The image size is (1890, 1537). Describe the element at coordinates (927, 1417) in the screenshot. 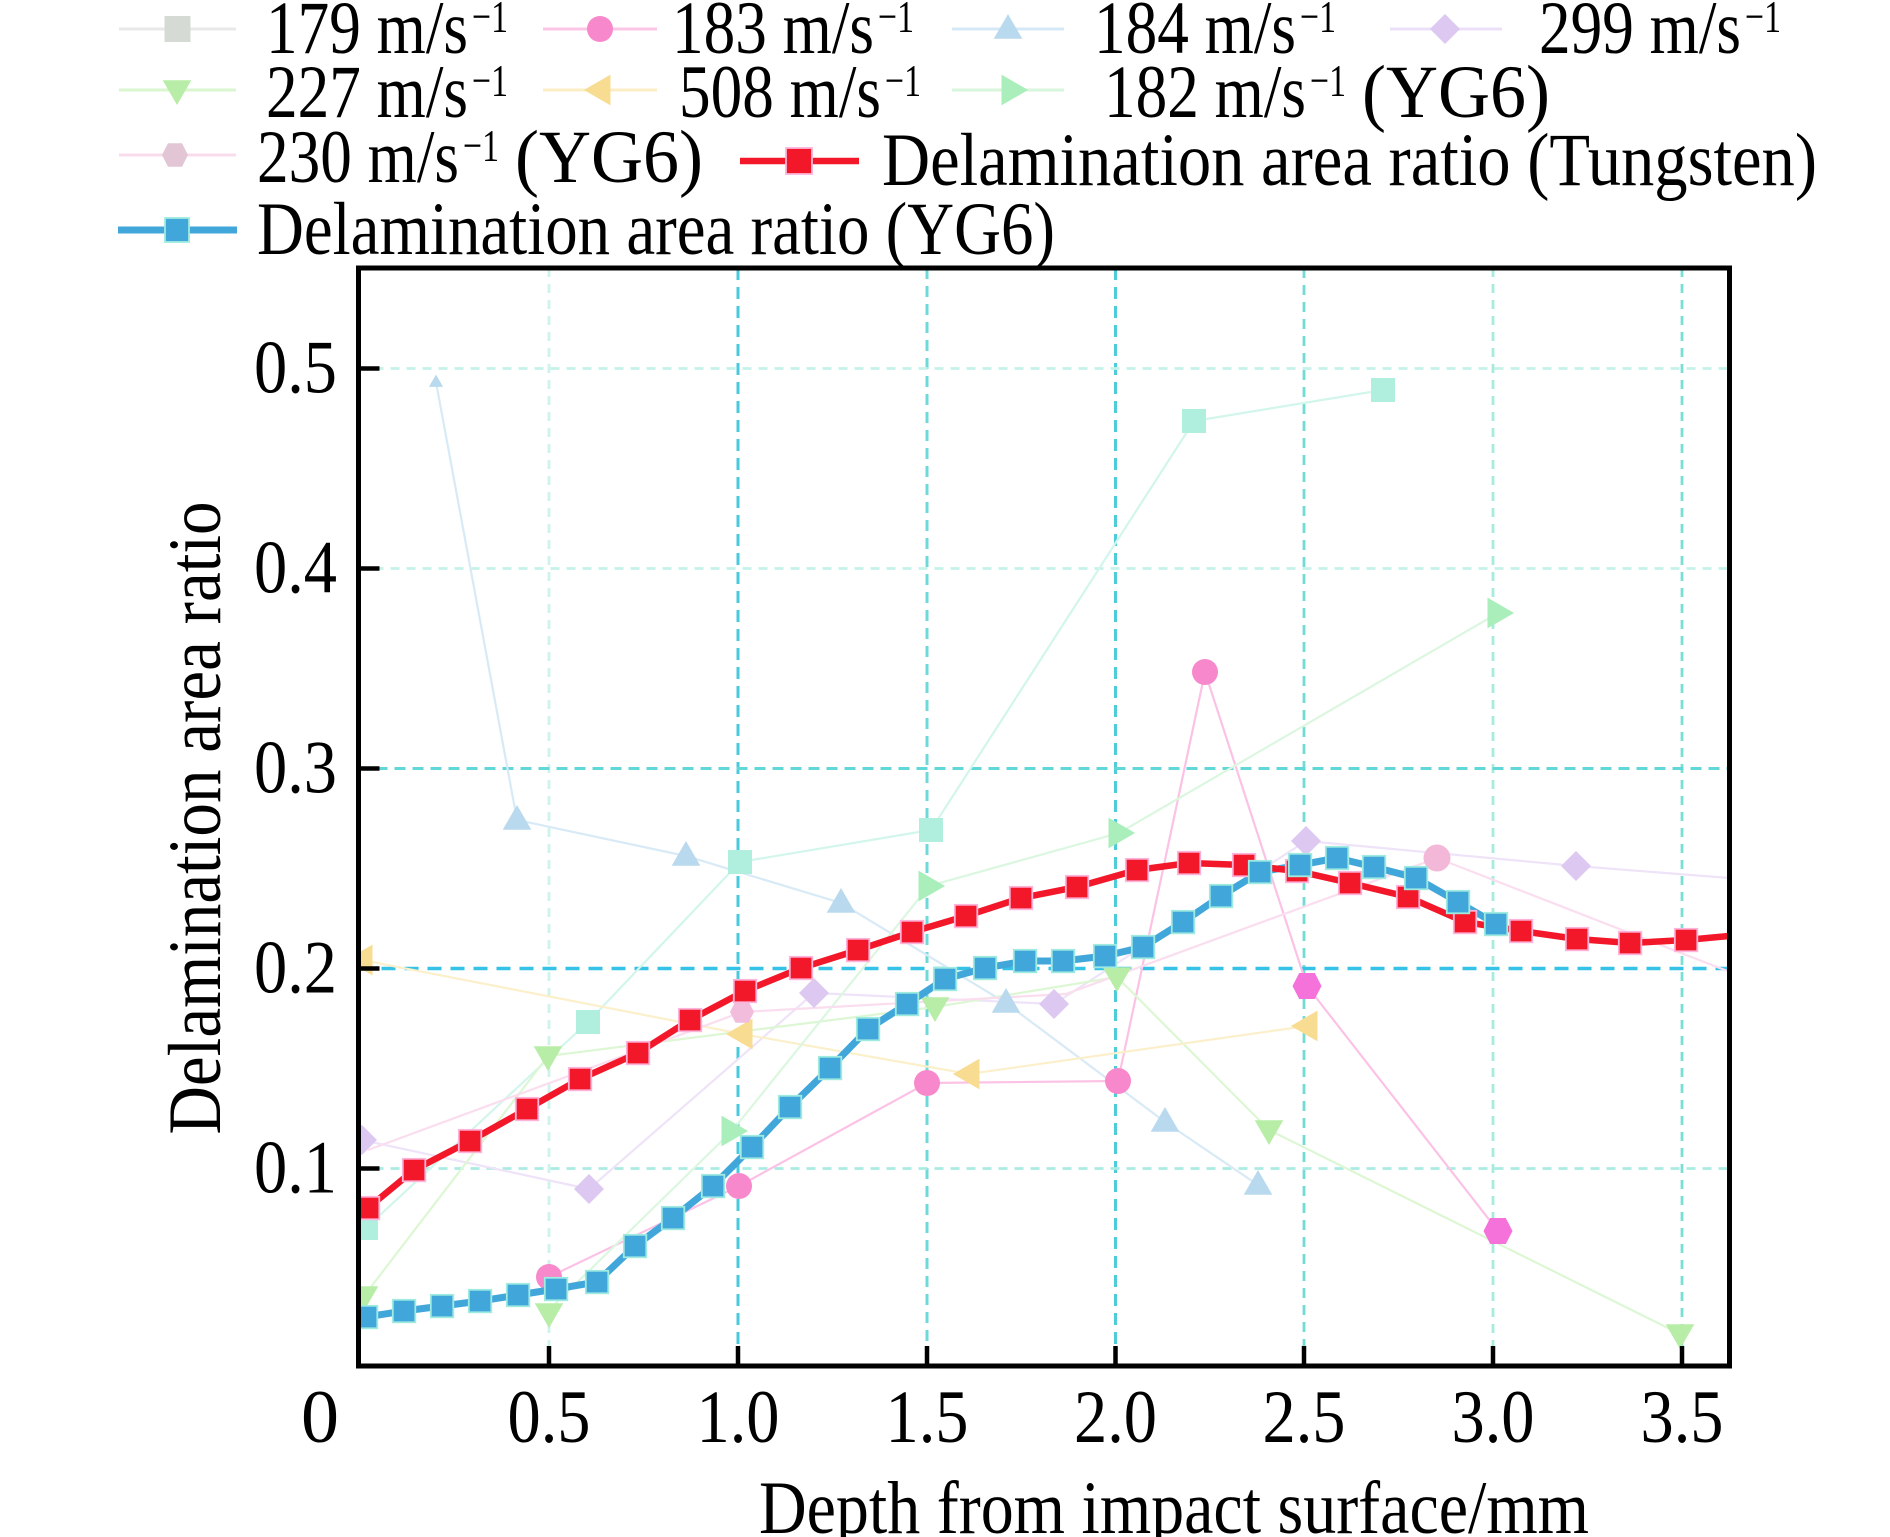

I see `svg-text: 1.5` at that location.